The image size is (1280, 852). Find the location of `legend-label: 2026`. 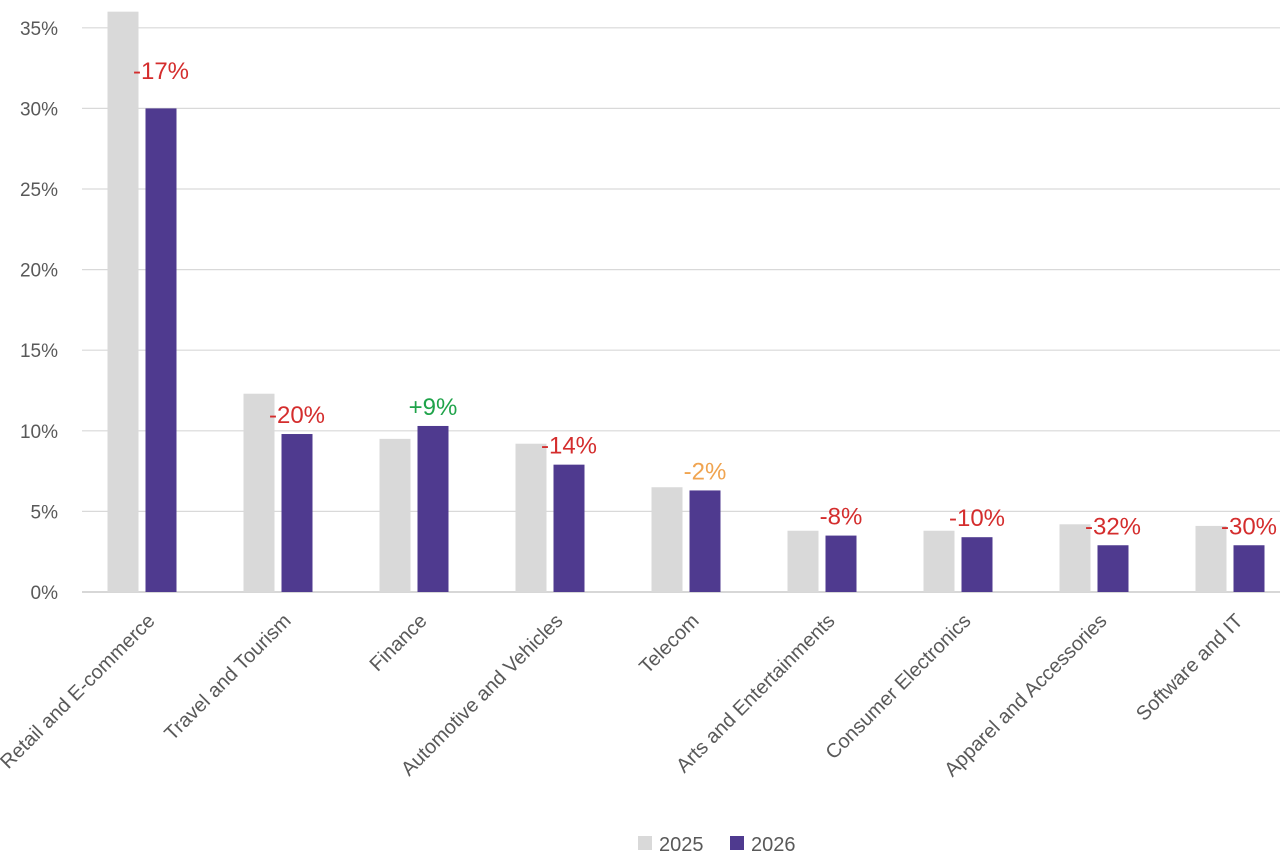

legend-label: 2026 is located at coordinates (773, 843).